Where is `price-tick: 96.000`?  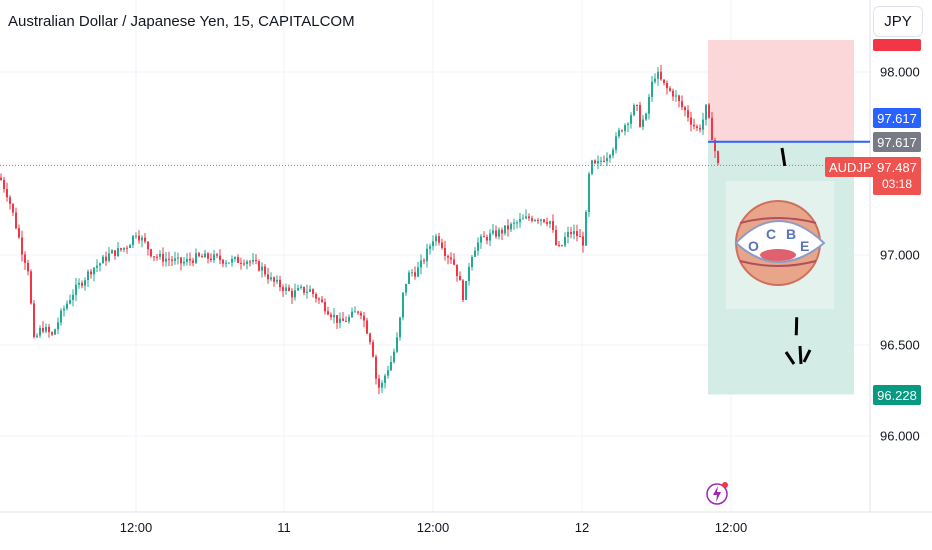 price-tick: 96.000 is located at coordinates (900, 436).